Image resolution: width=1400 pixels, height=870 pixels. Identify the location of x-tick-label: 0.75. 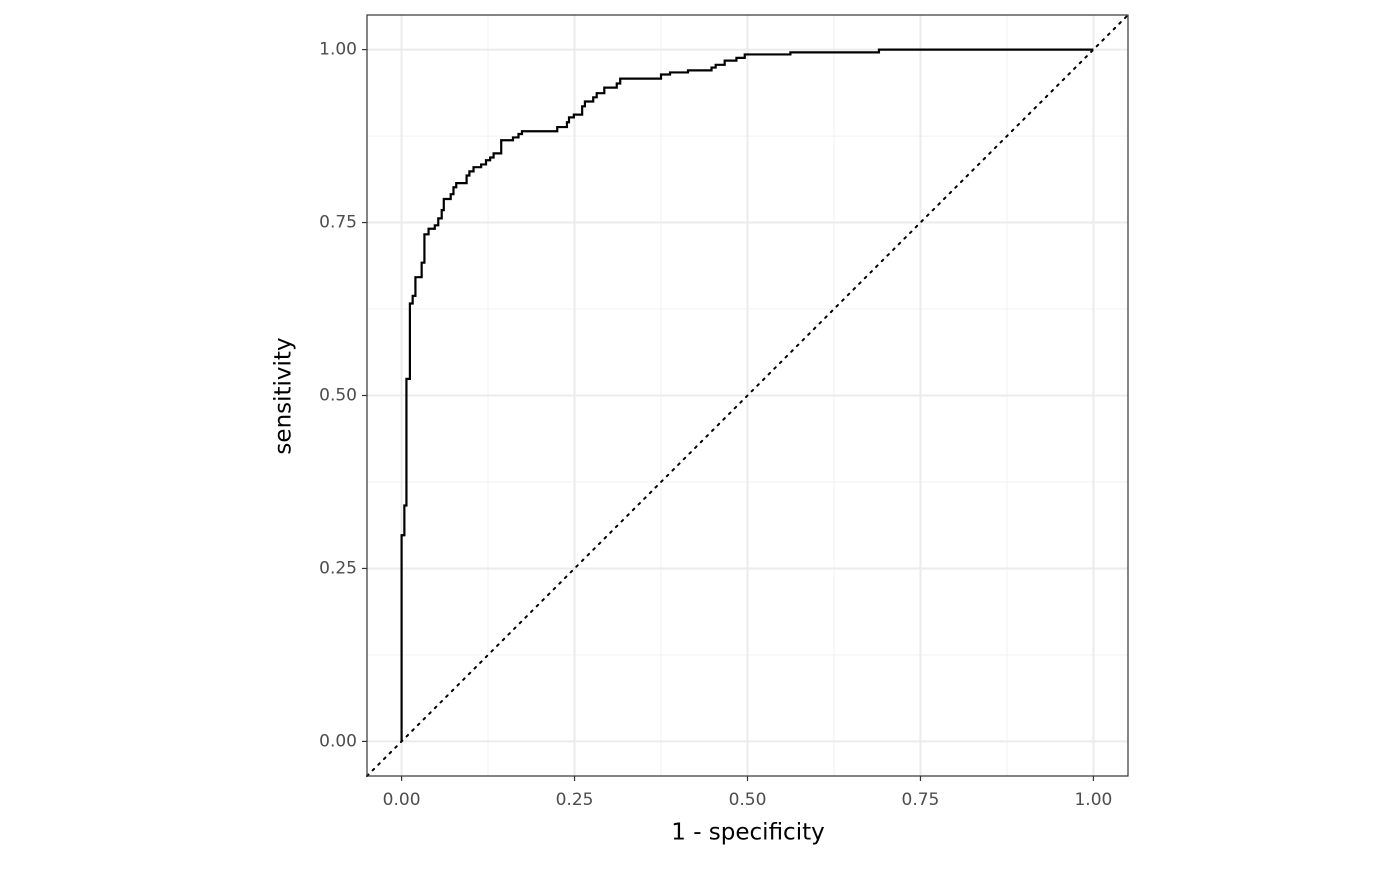
(921, 800).